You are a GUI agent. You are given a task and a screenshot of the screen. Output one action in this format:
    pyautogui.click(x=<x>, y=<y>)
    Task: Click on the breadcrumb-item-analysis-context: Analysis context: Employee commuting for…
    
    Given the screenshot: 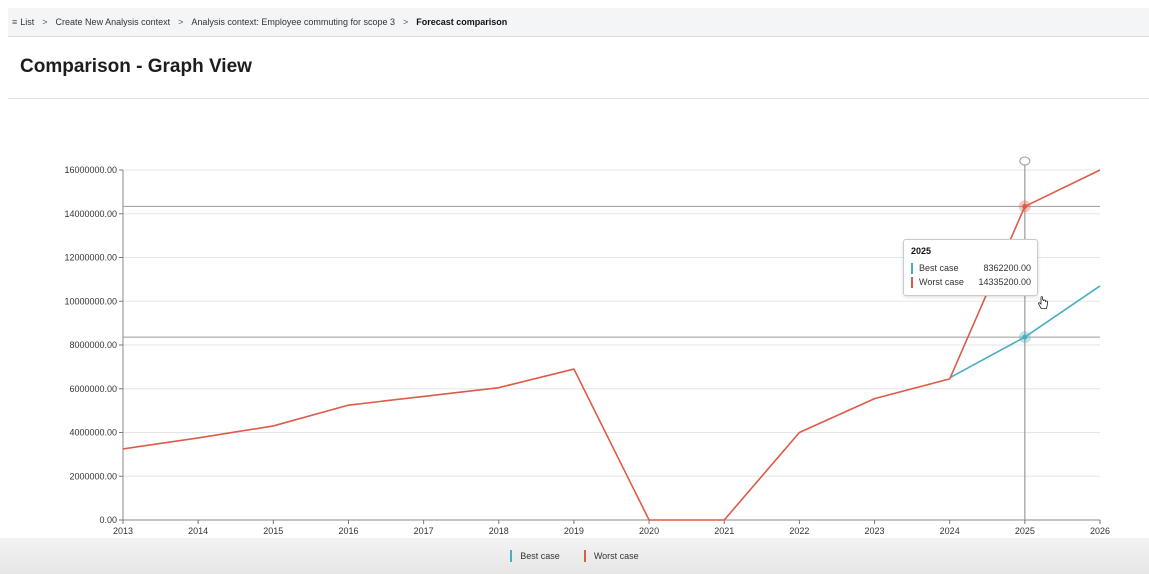 What is the action you would take?
    pyautogui.click(x=293, y=22)
    